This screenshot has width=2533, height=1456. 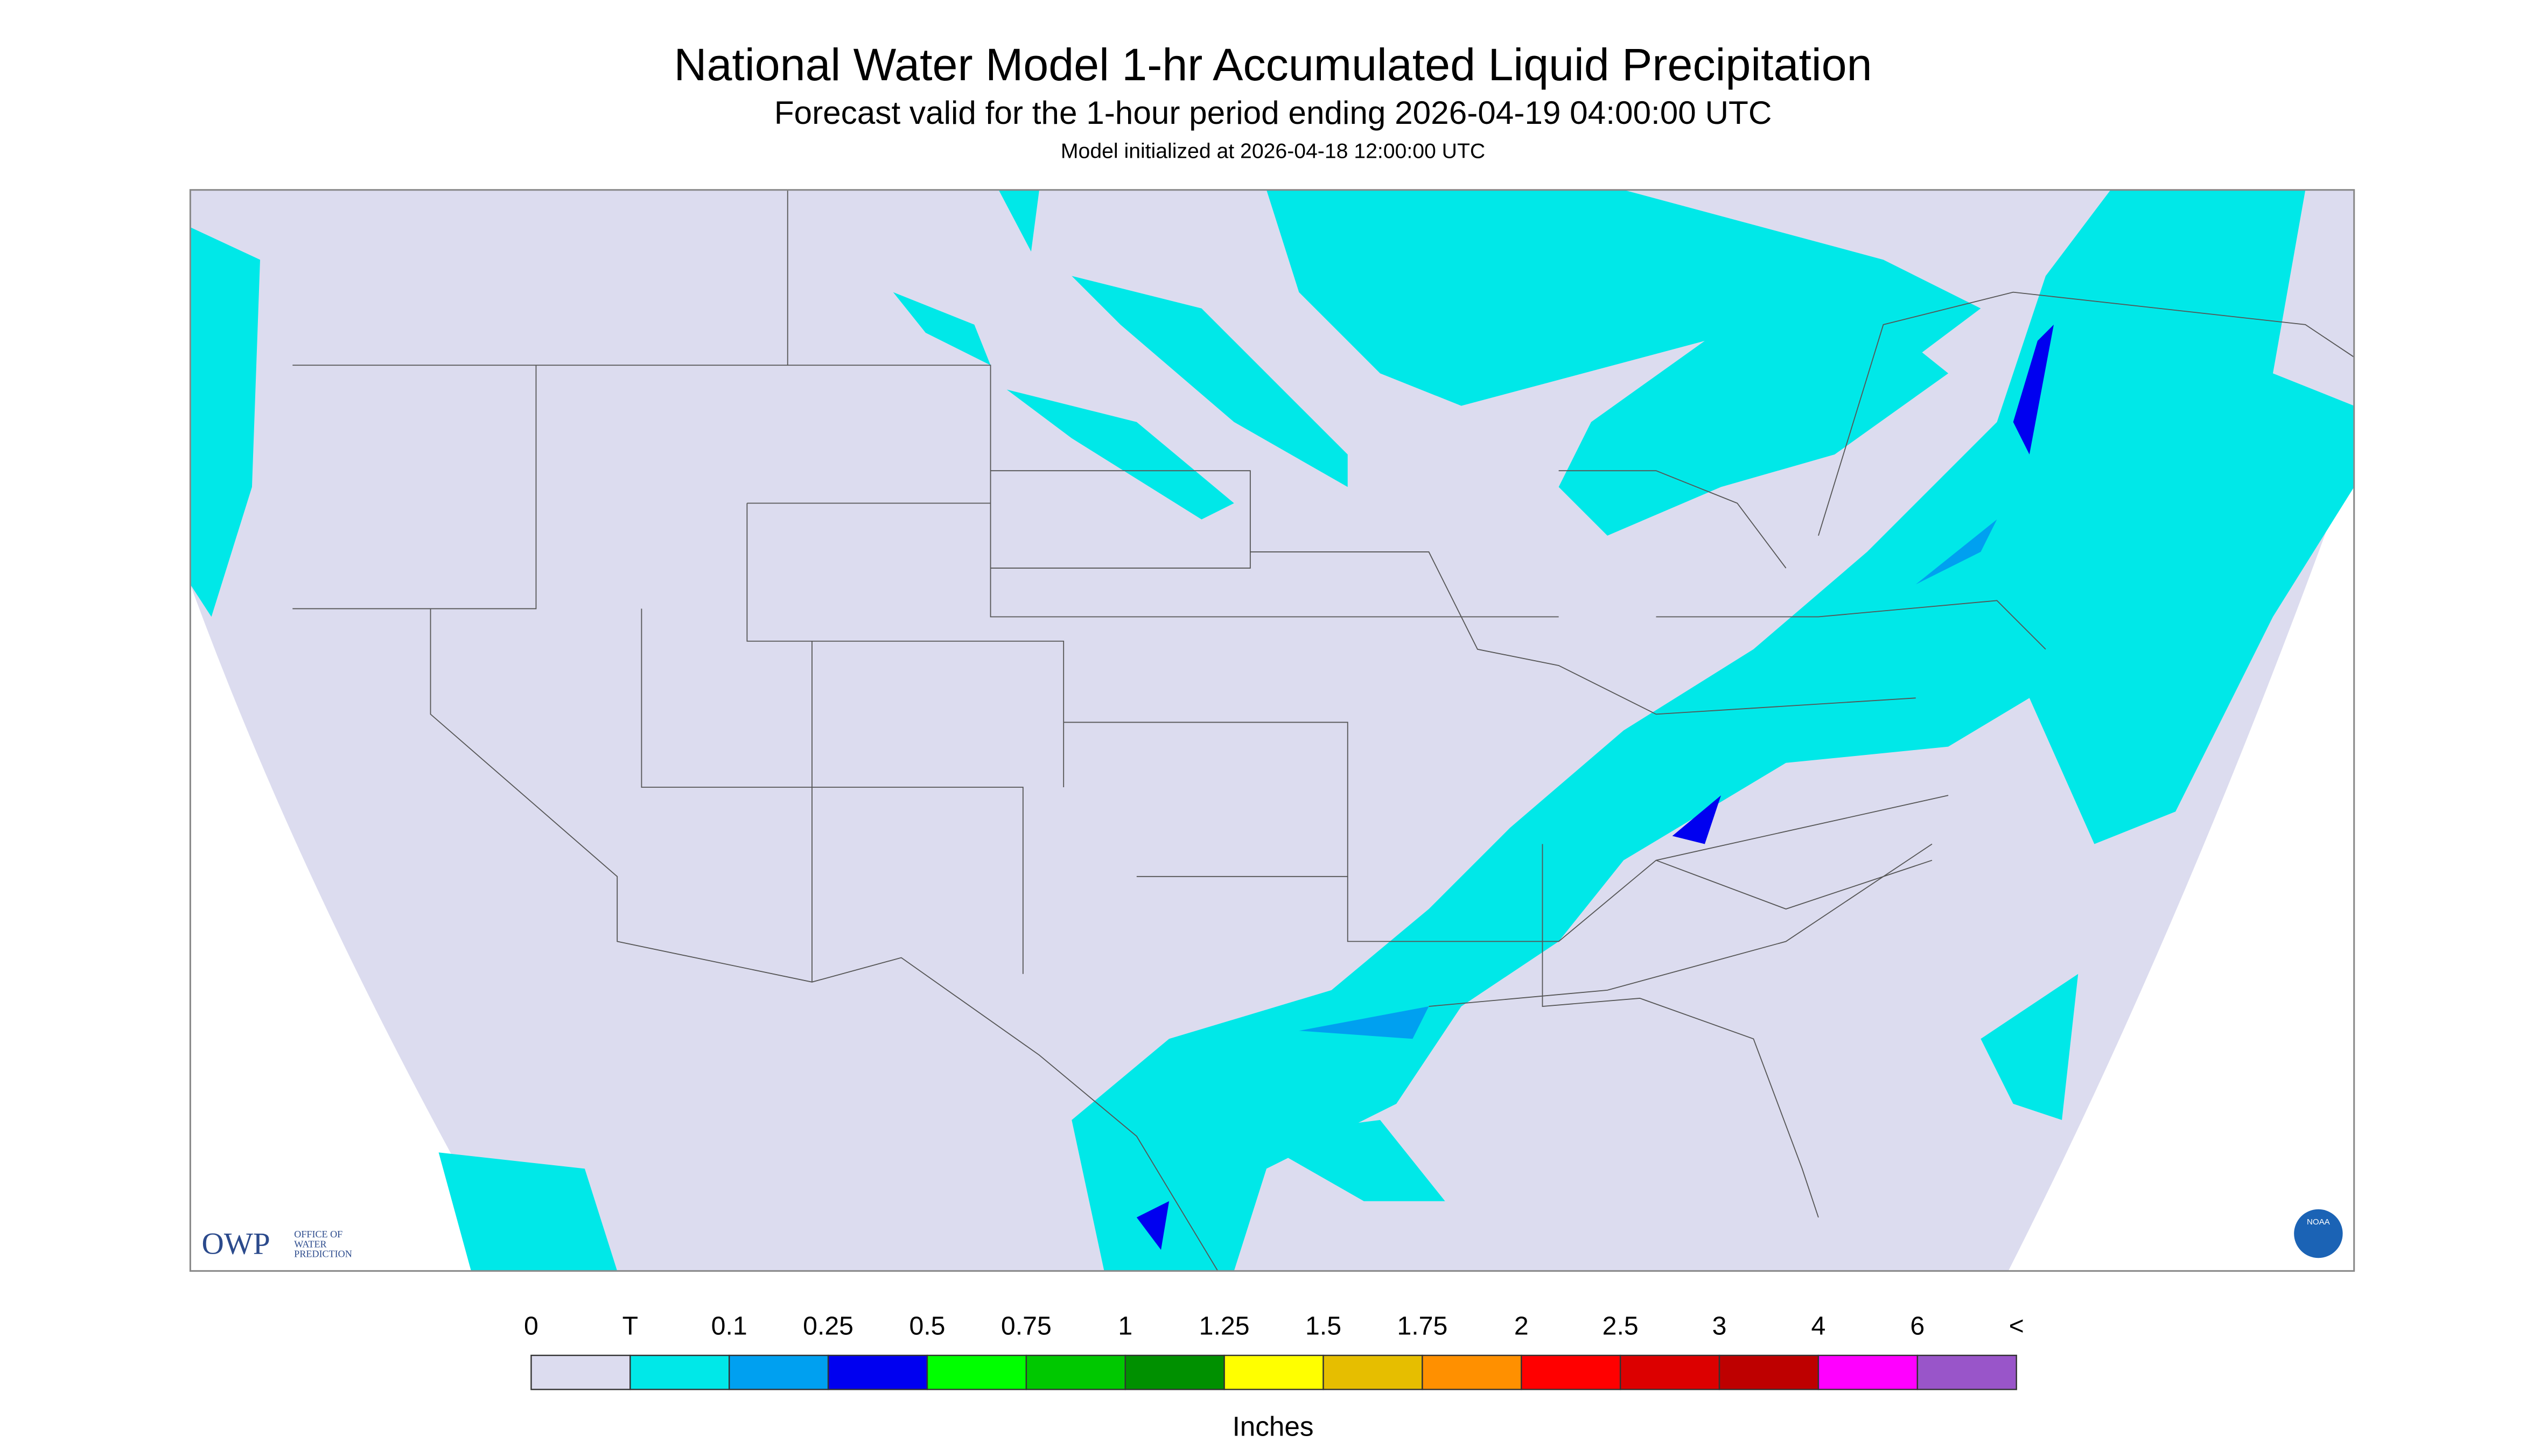 What do you see at coordinates (630, 1326) in the screenshot?
I see `legend-label: T` at bounding box center [630, 1326].